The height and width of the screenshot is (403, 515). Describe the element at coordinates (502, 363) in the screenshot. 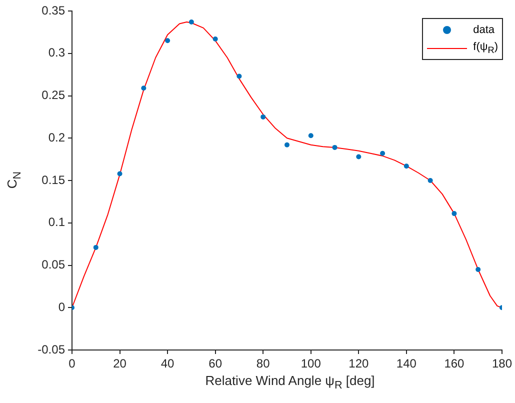

I see `x-tick-label: 180` at that location.